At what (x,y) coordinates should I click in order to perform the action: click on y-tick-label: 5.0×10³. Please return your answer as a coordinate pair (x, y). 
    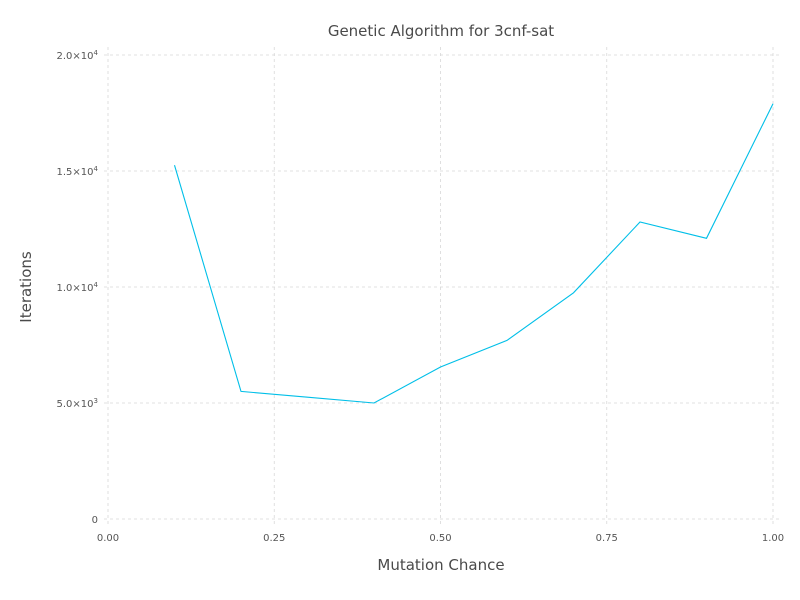
    Looking at the image, I should click on (77, 403).